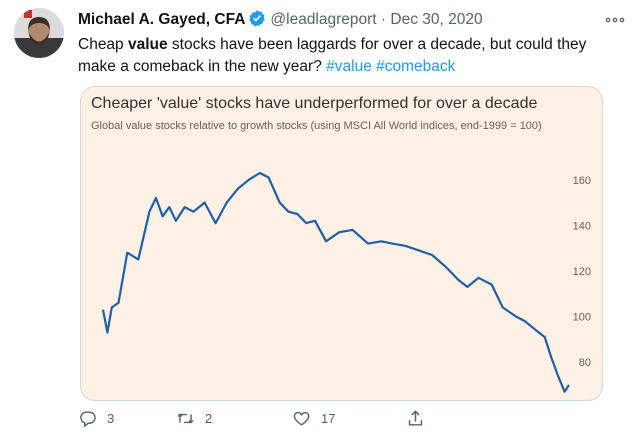 This screenshot has height=438, width=640. Describe the element at coordinates (323, 19) in the screenshot. I see `author-handle: @leadlagreport` at that location.